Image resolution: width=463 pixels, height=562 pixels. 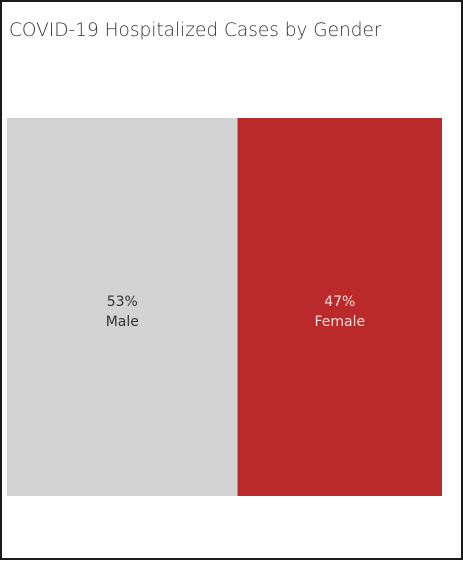 What do you see at coordinates (122, 302) in the screenshot?
I see `slice-male-percent-label: 53%` at bounding box center [122, 302].